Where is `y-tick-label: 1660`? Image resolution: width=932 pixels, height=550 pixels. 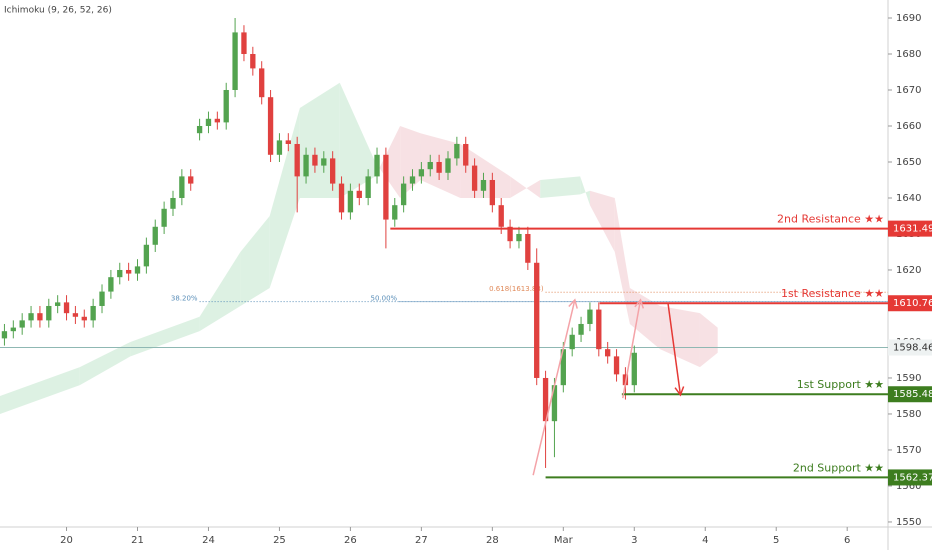
y-tick-label: 1660 is located at coordinates (908, 126).